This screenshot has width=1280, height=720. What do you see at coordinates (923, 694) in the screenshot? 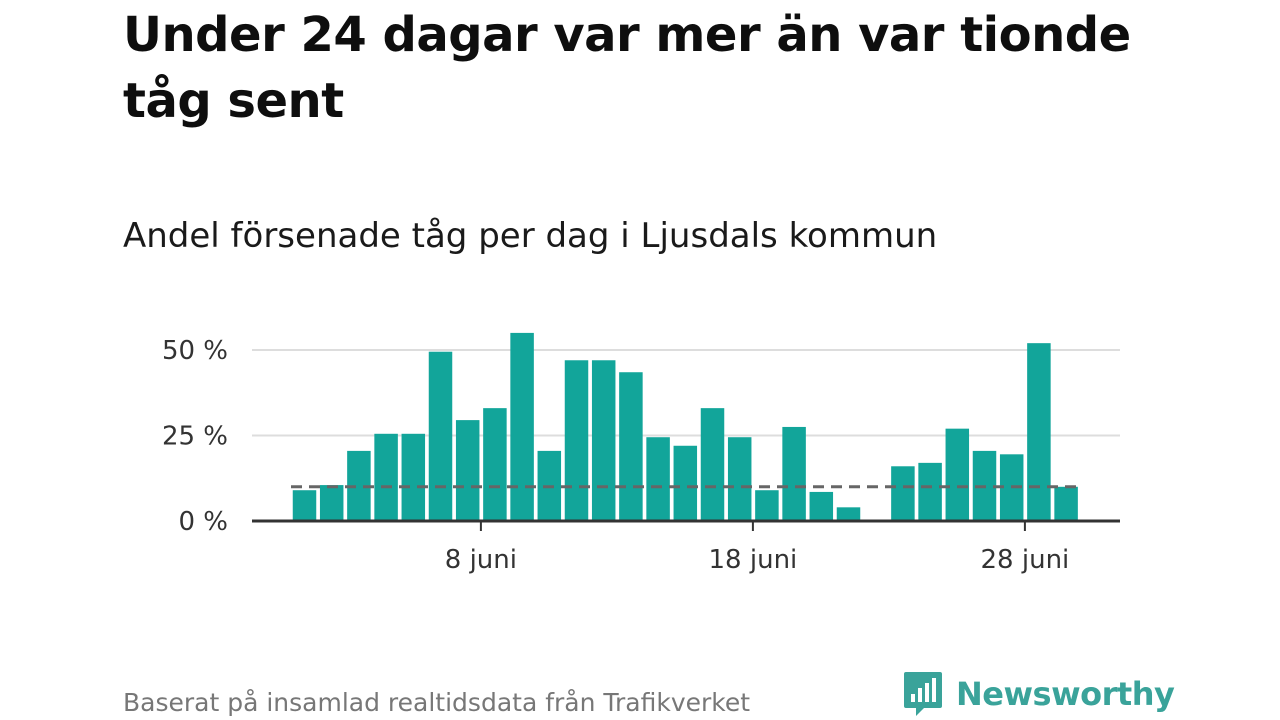
I see `bar-chart-speech-bubble-icon` at bounding box center [923, 694].